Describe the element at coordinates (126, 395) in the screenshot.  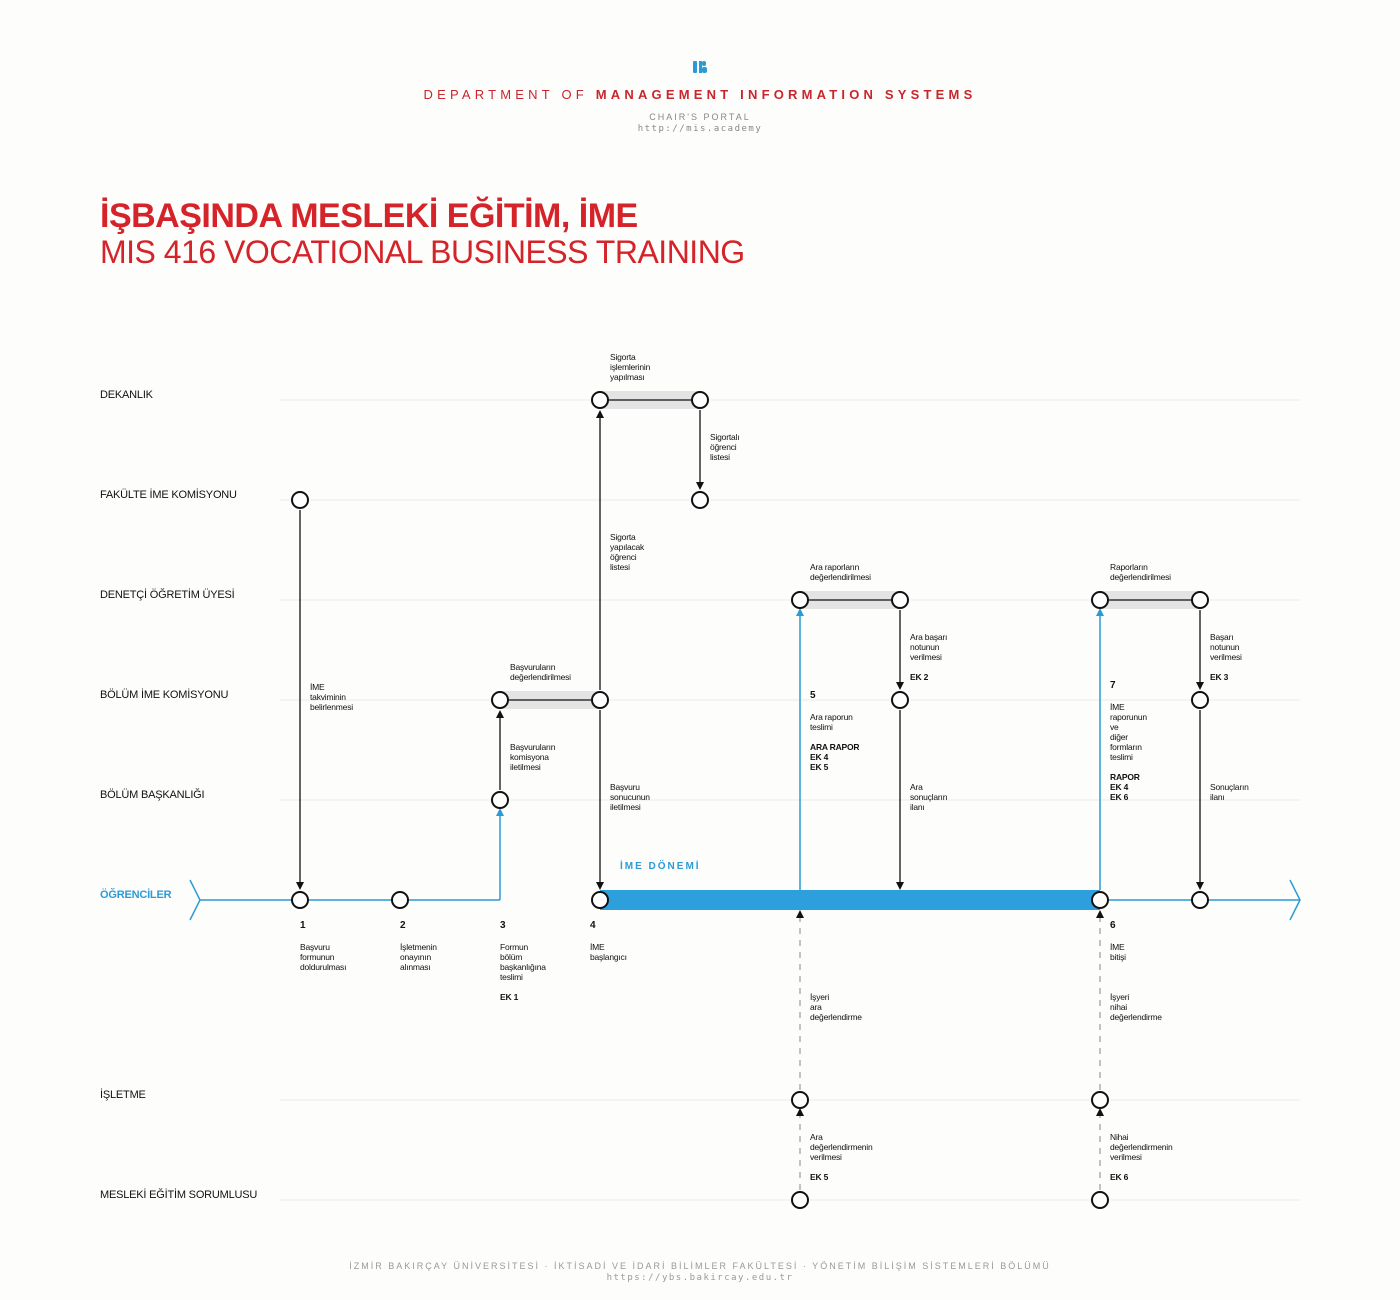
I see `lane-dekanlik: DEKANLIK` at that location.